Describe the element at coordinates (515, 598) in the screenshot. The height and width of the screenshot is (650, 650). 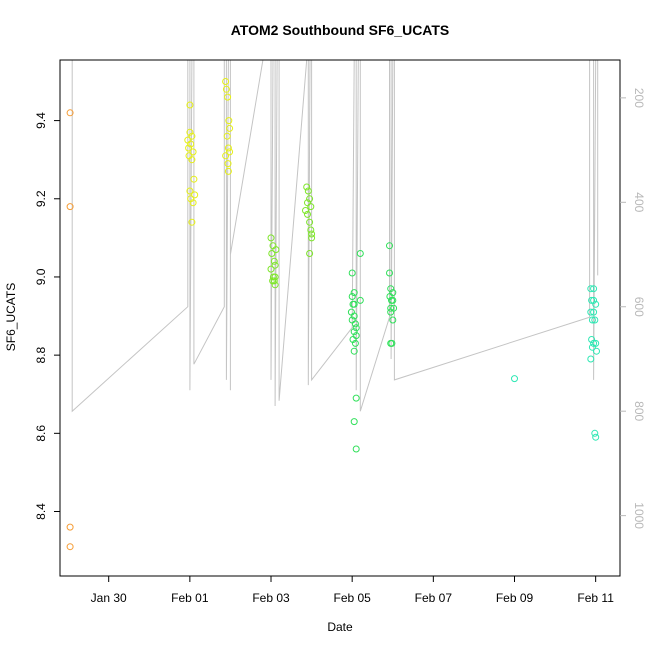
I see `x-tick-label: Feb 09` at that location.